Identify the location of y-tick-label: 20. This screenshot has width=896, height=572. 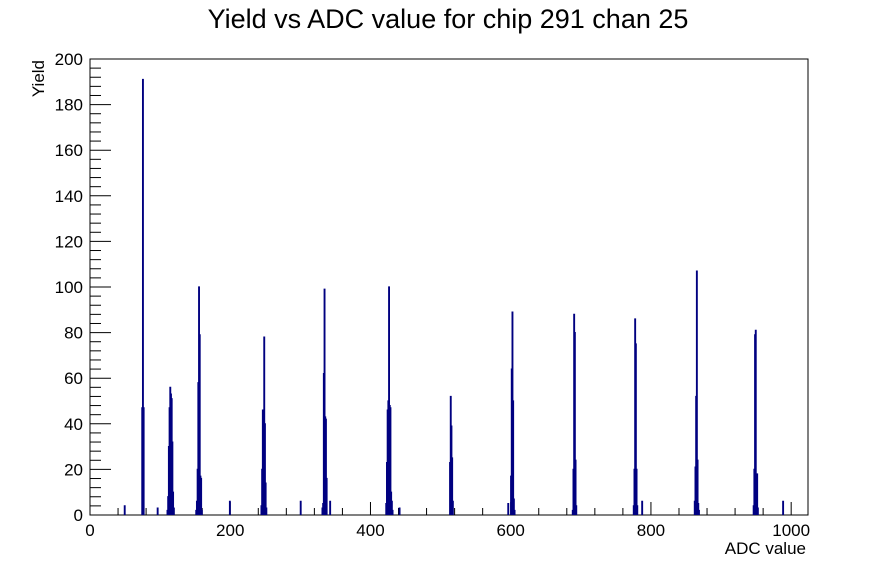
(73, 469).